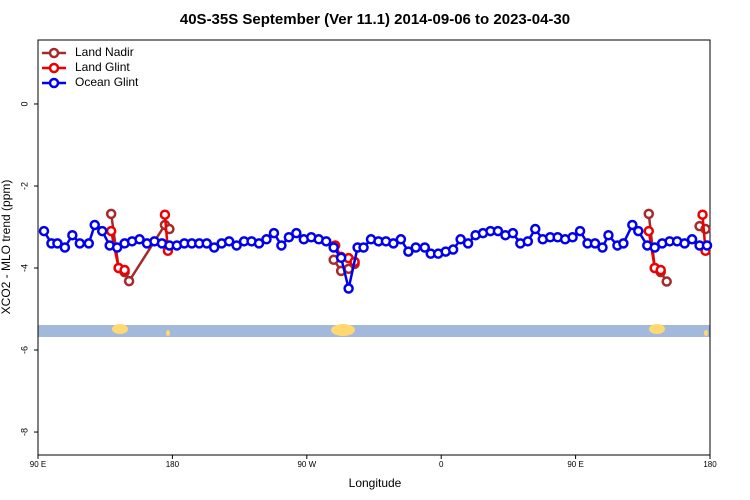  I want to click on x-tick-label: 90 W, so click(306, 464).